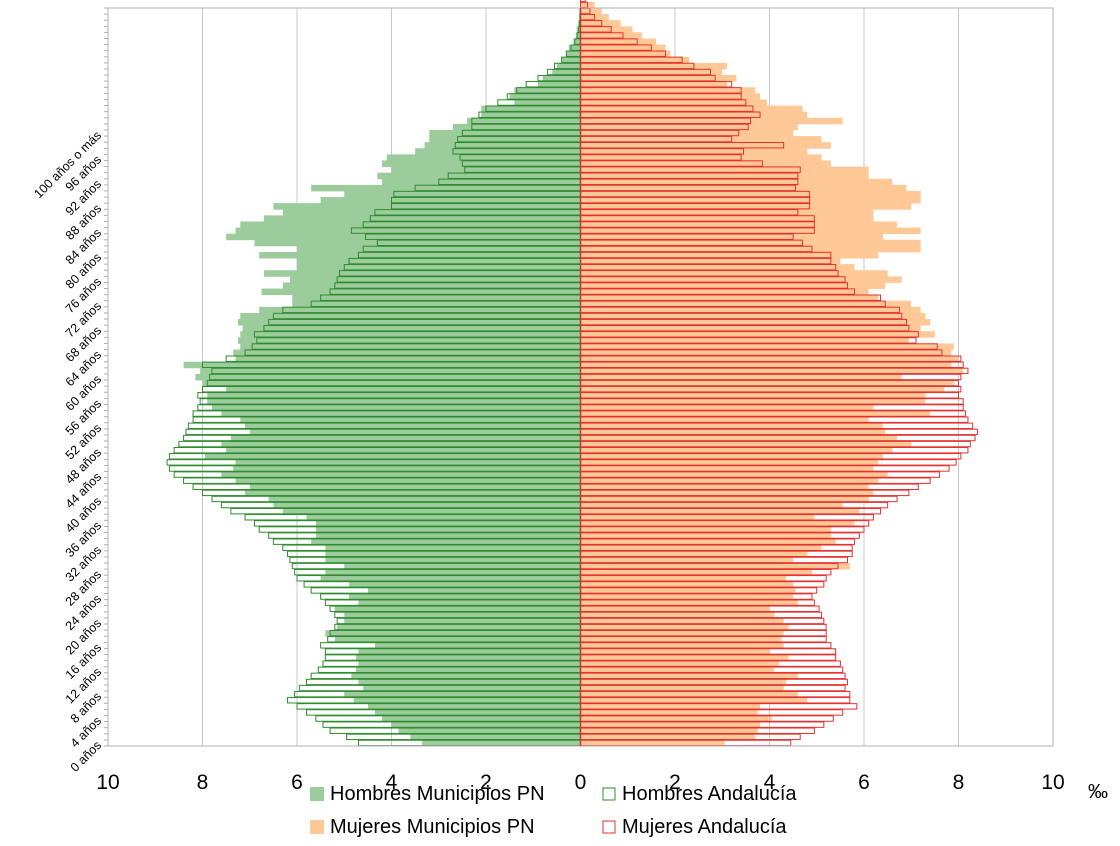  I want to click on unit-label: ‰, so click(1098, 792).